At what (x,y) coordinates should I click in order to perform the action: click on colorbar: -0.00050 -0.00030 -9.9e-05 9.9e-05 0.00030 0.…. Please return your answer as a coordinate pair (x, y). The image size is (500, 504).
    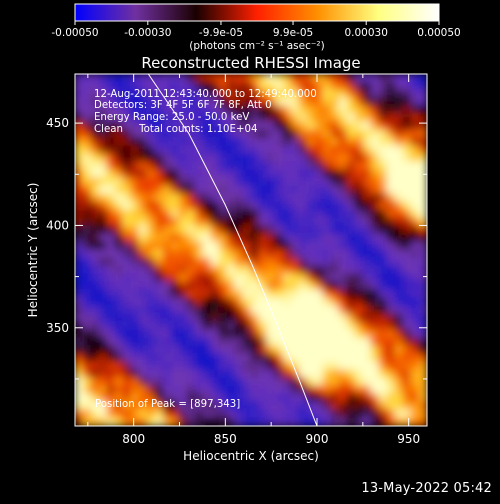
    Looking at the image, I should click on (256, 27).